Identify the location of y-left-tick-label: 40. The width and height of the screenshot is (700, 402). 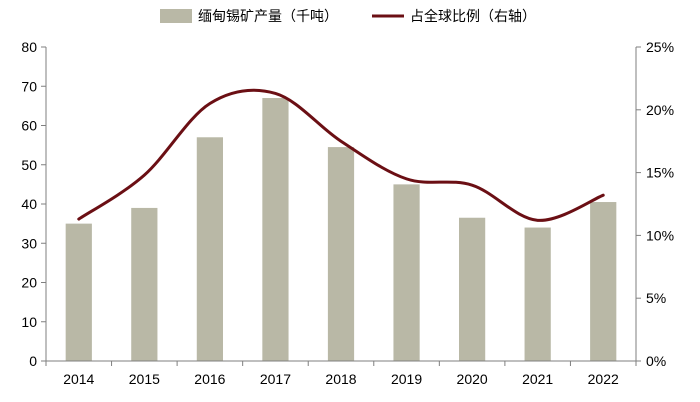
(29, 204).